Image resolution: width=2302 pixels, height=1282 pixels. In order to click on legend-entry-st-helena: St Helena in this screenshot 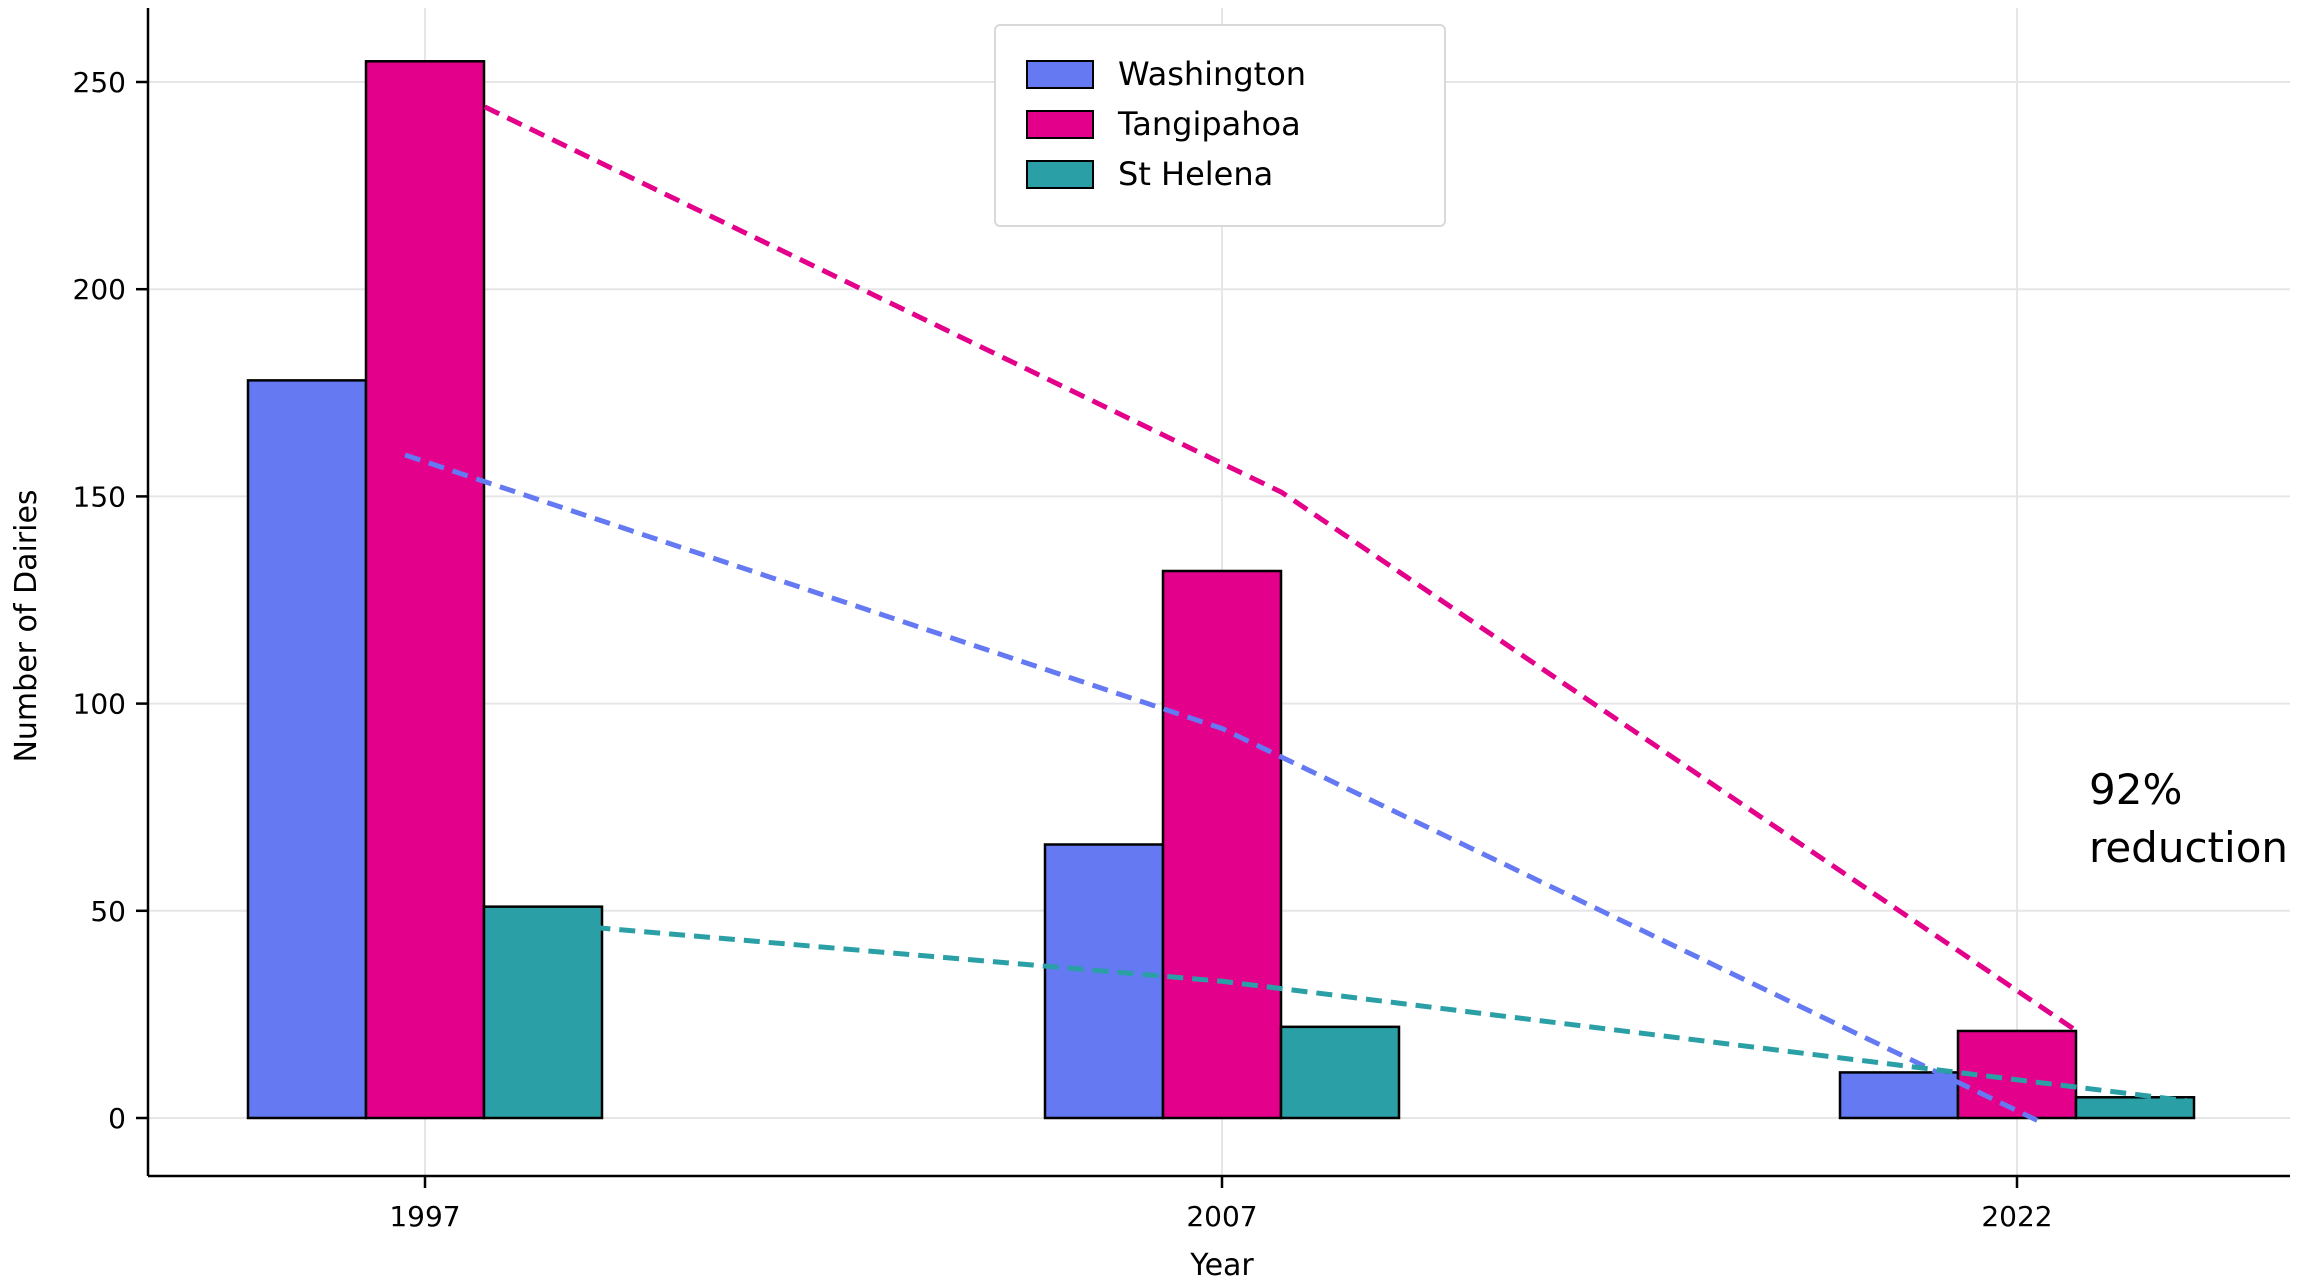, I will do `click(1149, 174)`.